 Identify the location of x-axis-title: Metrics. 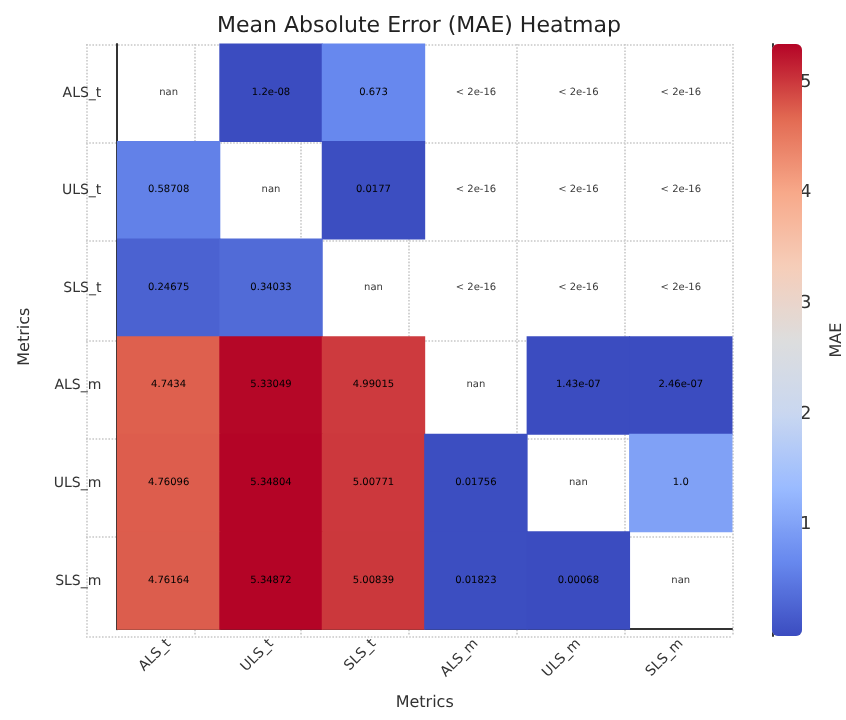
(424, 702).